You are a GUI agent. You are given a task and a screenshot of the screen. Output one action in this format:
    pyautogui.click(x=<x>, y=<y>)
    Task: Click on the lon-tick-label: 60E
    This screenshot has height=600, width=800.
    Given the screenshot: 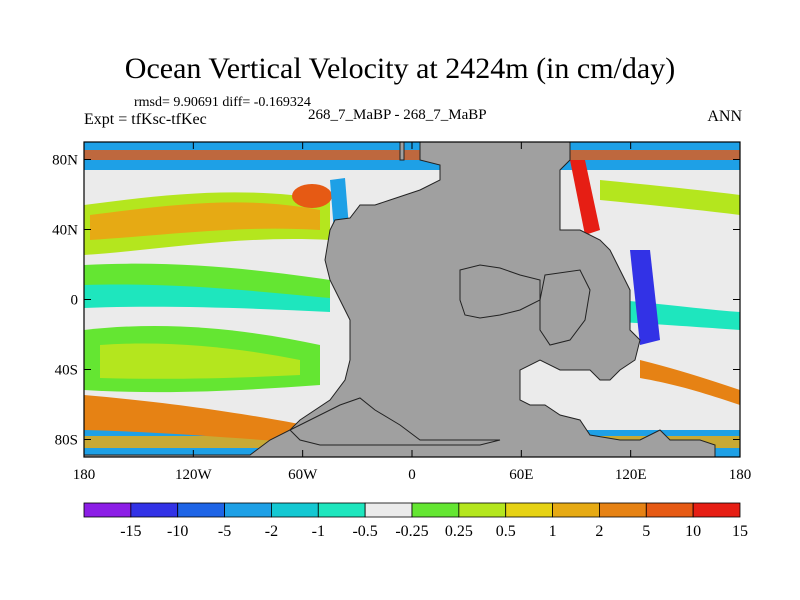 What is the action you would take?
    pyautogui.click(x=521, y=475)
    